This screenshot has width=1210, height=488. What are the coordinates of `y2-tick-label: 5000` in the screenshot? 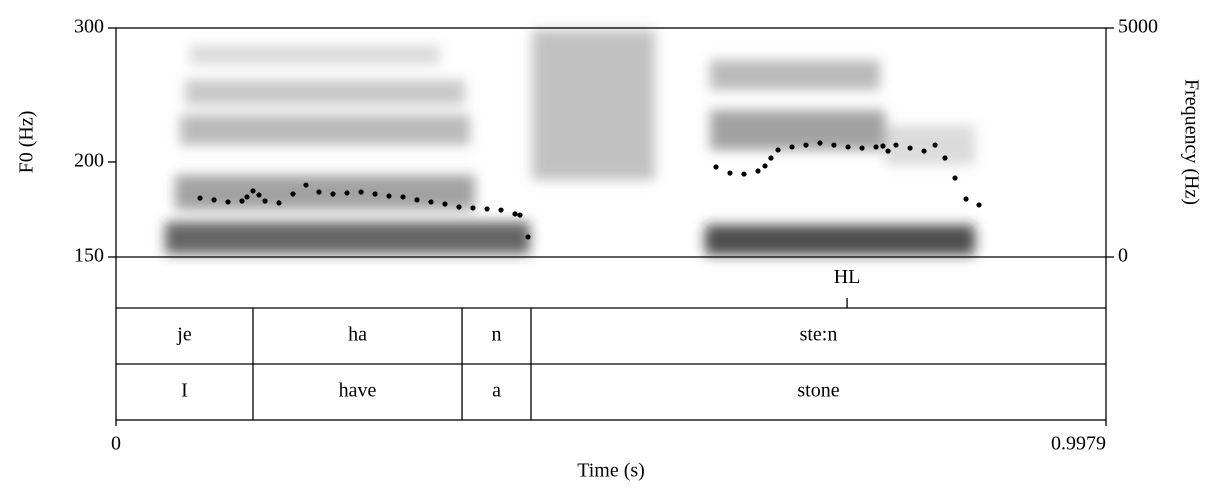 It's located at (1138, 27).